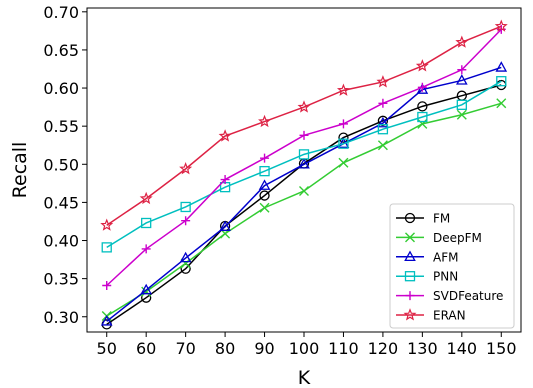  What do you see at coordinates (383, 348) in the screenshot?
I see `x-tick-label: 120` at bounding box center [383, 348].